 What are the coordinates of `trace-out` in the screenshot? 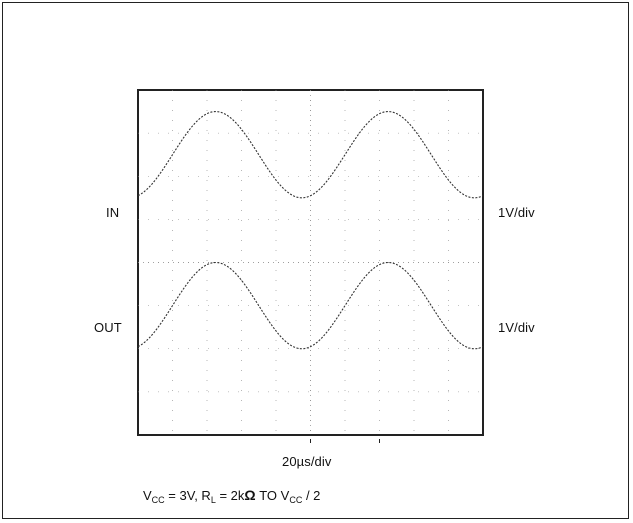 It's located at (310, 305).